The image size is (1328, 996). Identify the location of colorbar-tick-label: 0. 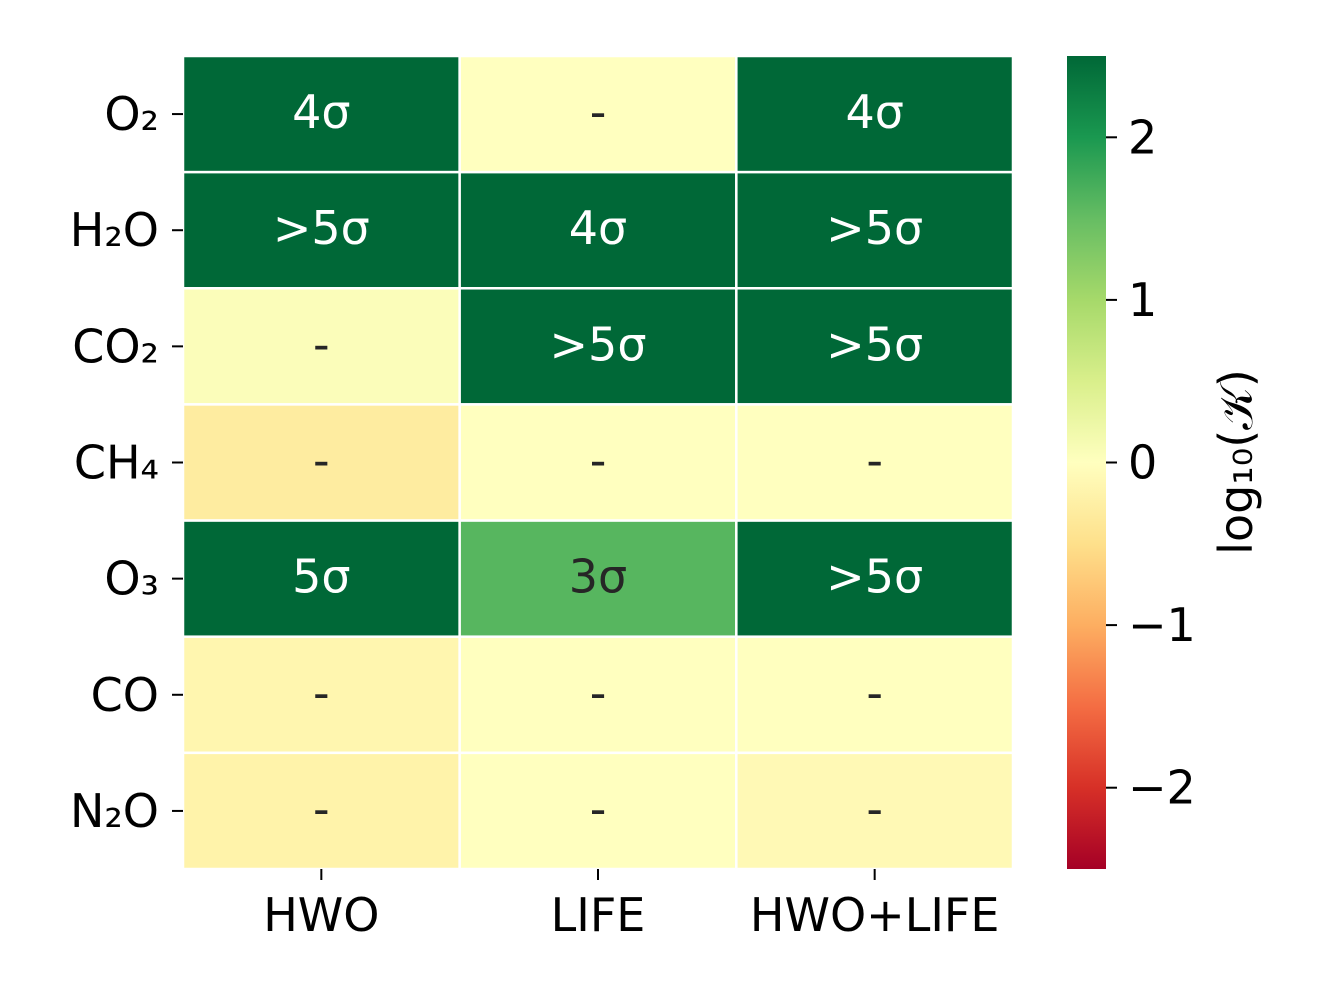
(1142, 463).